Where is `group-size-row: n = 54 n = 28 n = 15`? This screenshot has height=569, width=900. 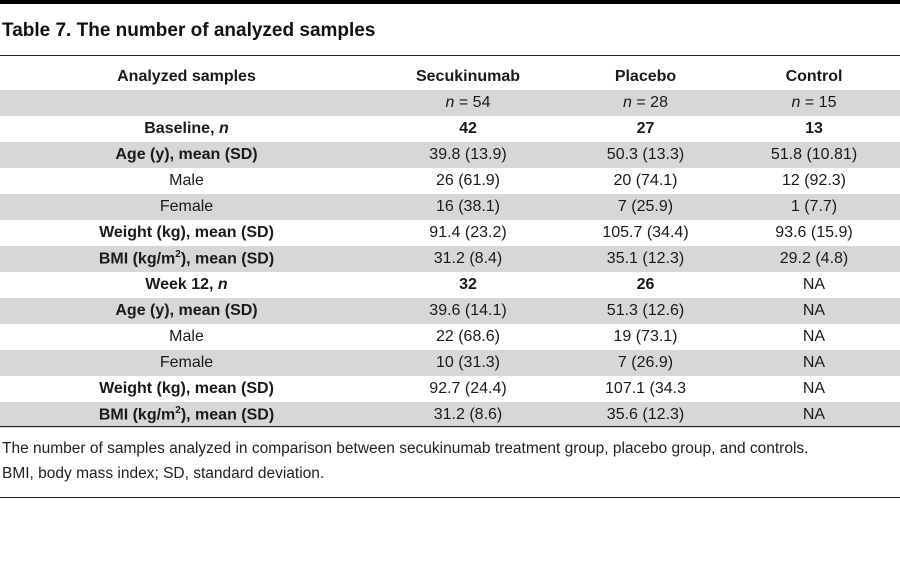 group-size-row: n = 54 n = 28 n = 15 is located at coordinates (450, 103).